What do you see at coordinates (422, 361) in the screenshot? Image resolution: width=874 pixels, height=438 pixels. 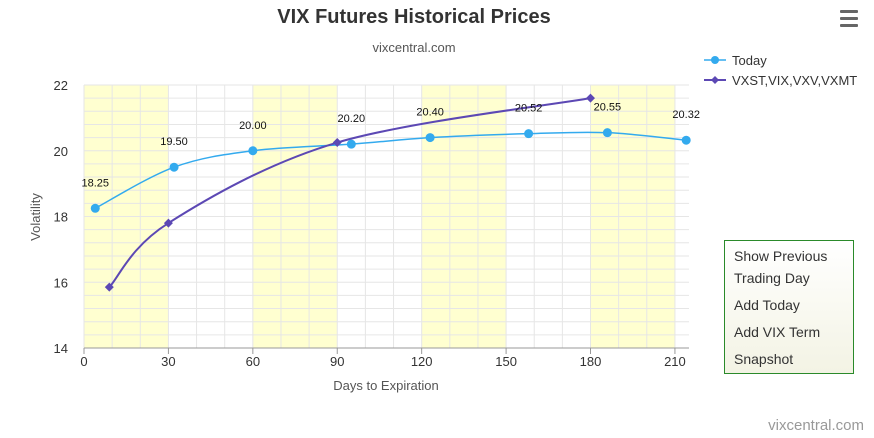 I see `x-tick-label: 120` at bounding box center [422, 361].